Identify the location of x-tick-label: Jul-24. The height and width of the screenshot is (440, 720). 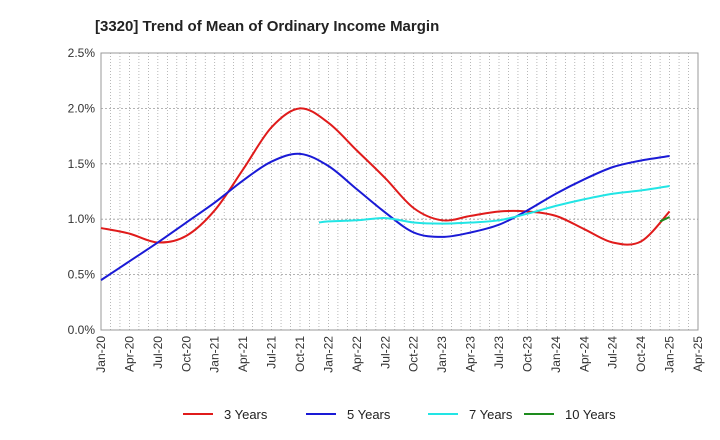
(613, 352).